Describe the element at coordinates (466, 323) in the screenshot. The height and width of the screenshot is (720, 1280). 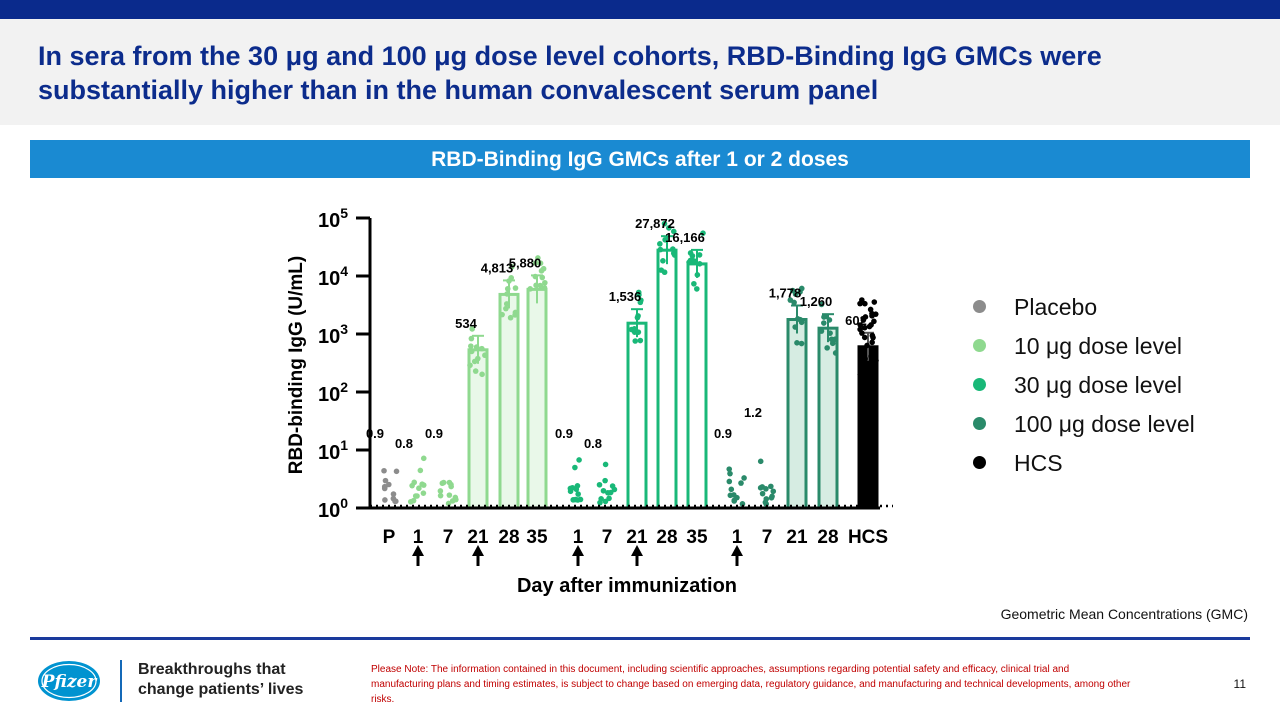
I see `data-label: 534` at that location.